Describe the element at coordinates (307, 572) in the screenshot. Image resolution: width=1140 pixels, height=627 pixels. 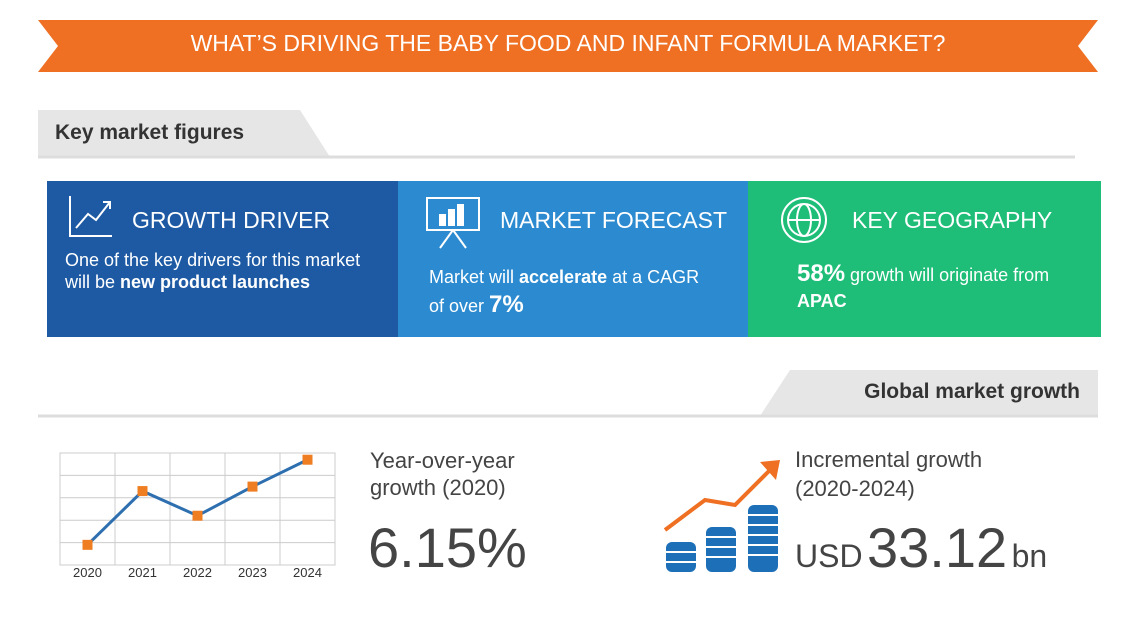
I see `x-tick-label: 2024` at that location.